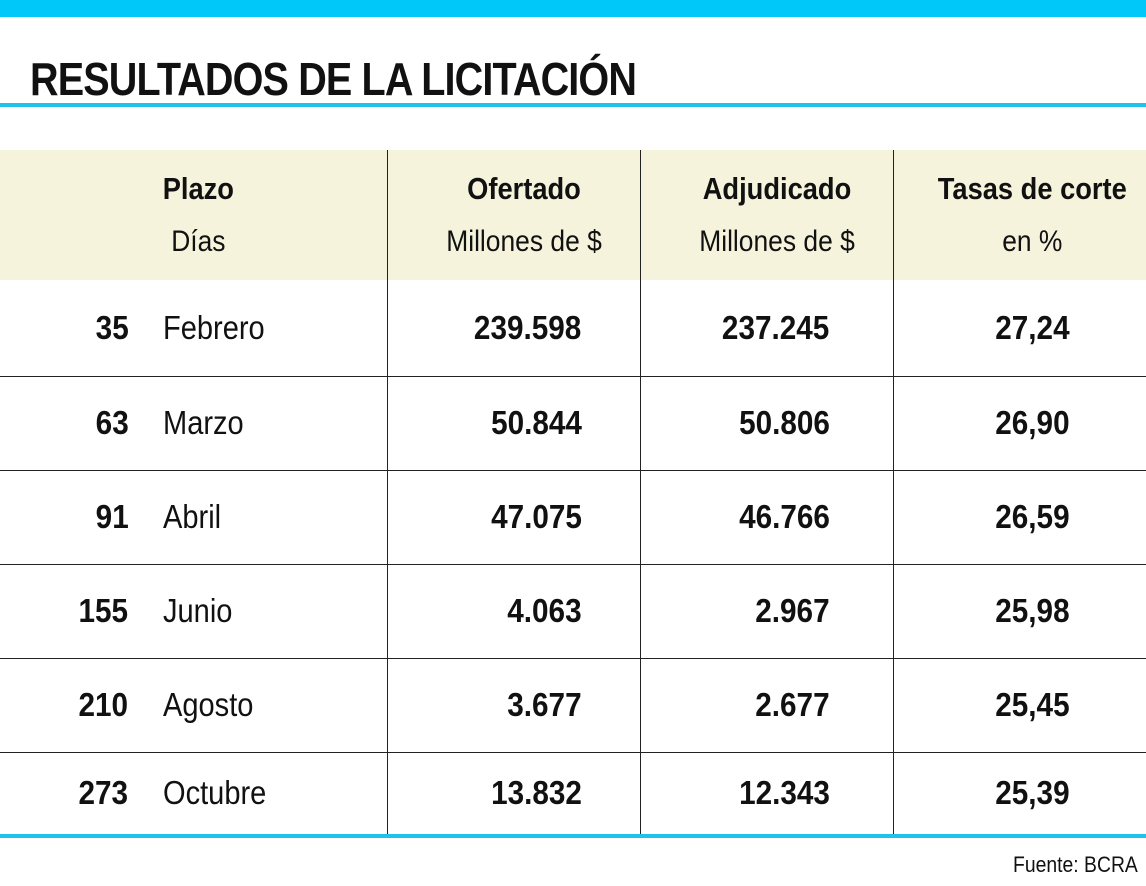  I want to click on tasa-cell: 27,24, so click(1019, 328).